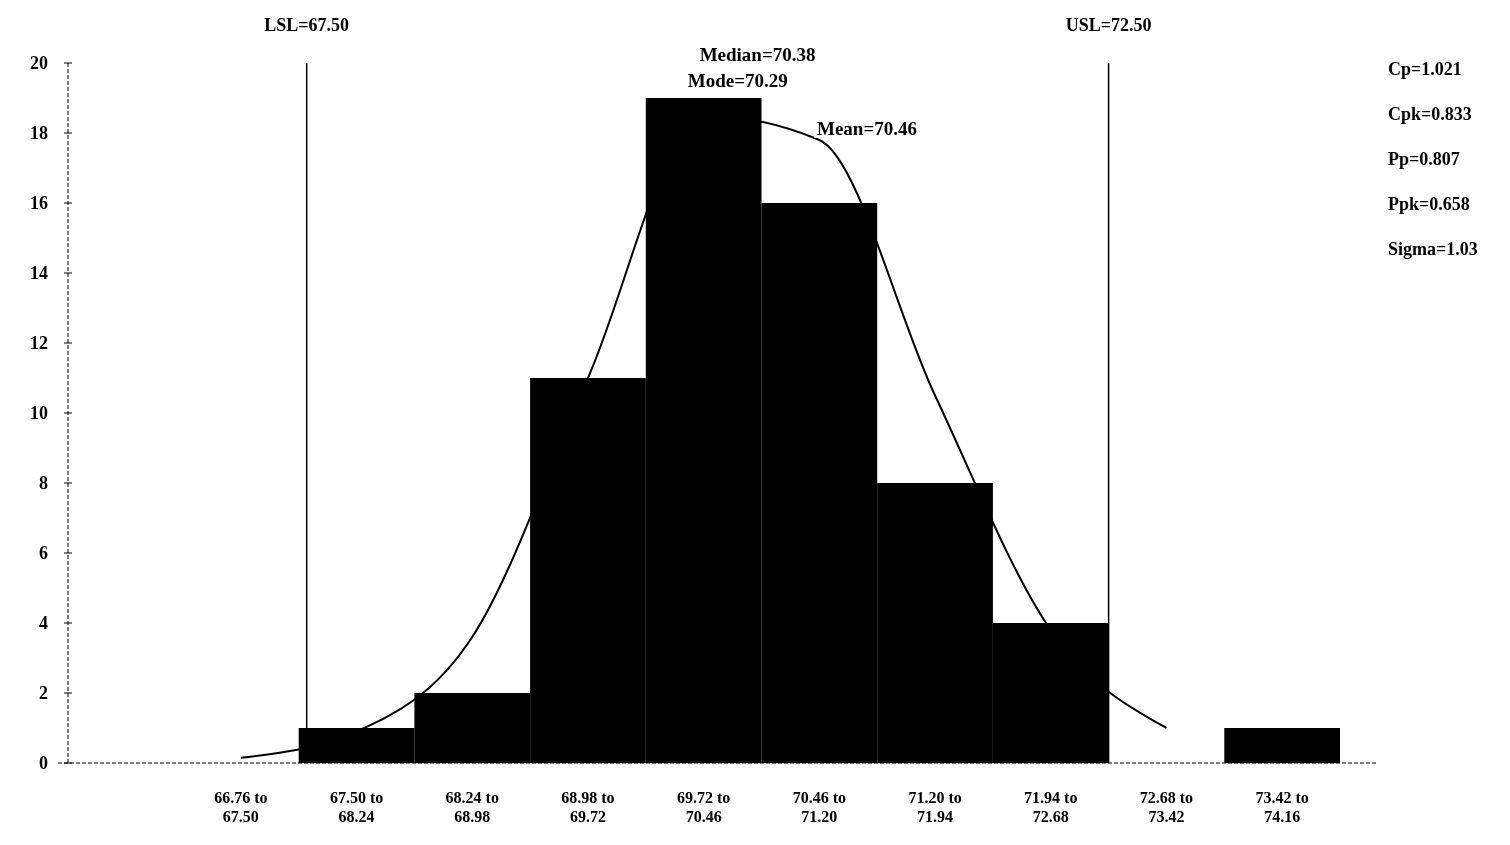 This screenshot has height=845, width=1510. Describe the element at coordinates (867, 128) in the screenshot. I see `annotation: Mean=70.46` at that location.